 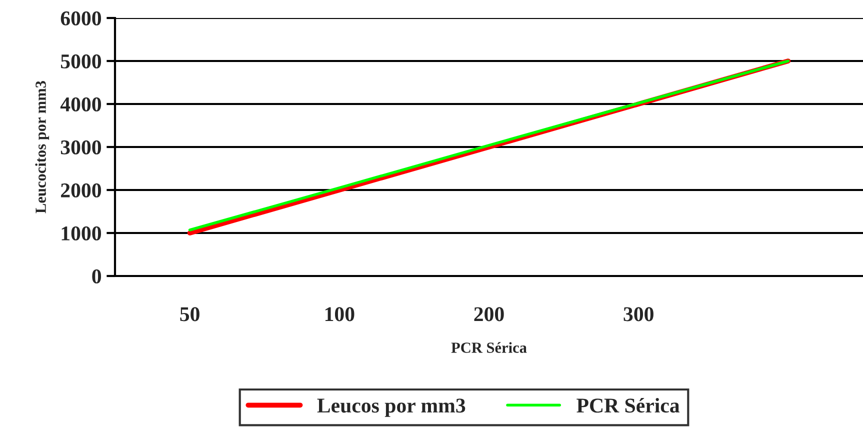 I want to click on y-tick-label: 6000, so click(x=81, y=18).